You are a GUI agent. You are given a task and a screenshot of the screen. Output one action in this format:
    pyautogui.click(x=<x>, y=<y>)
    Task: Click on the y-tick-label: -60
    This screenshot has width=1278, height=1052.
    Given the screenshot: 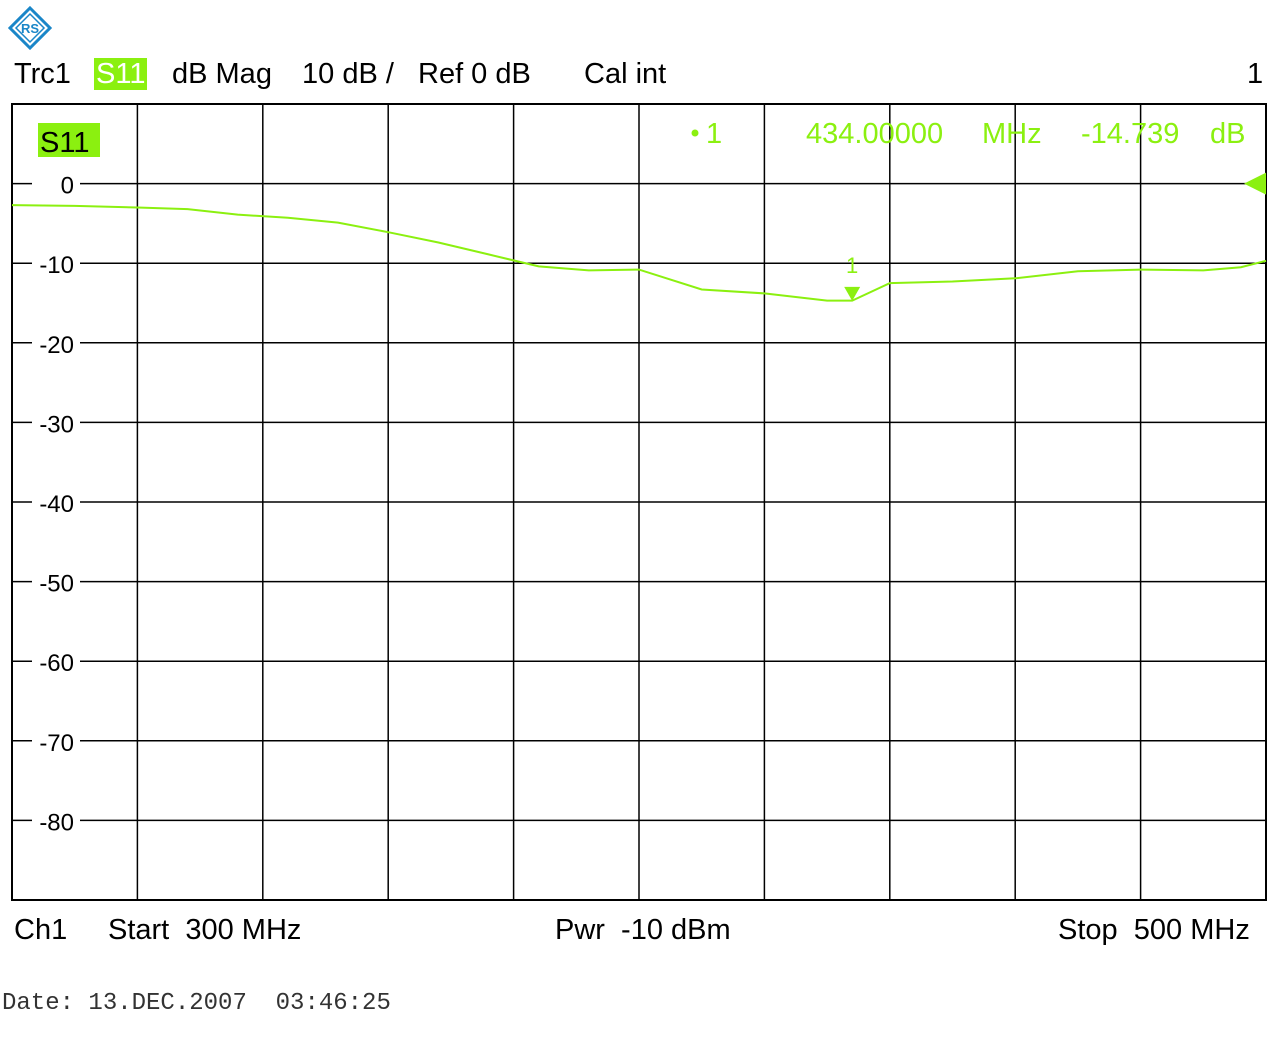 What is the action you would take?
    pyautogui.click(x=56, y=663)
    